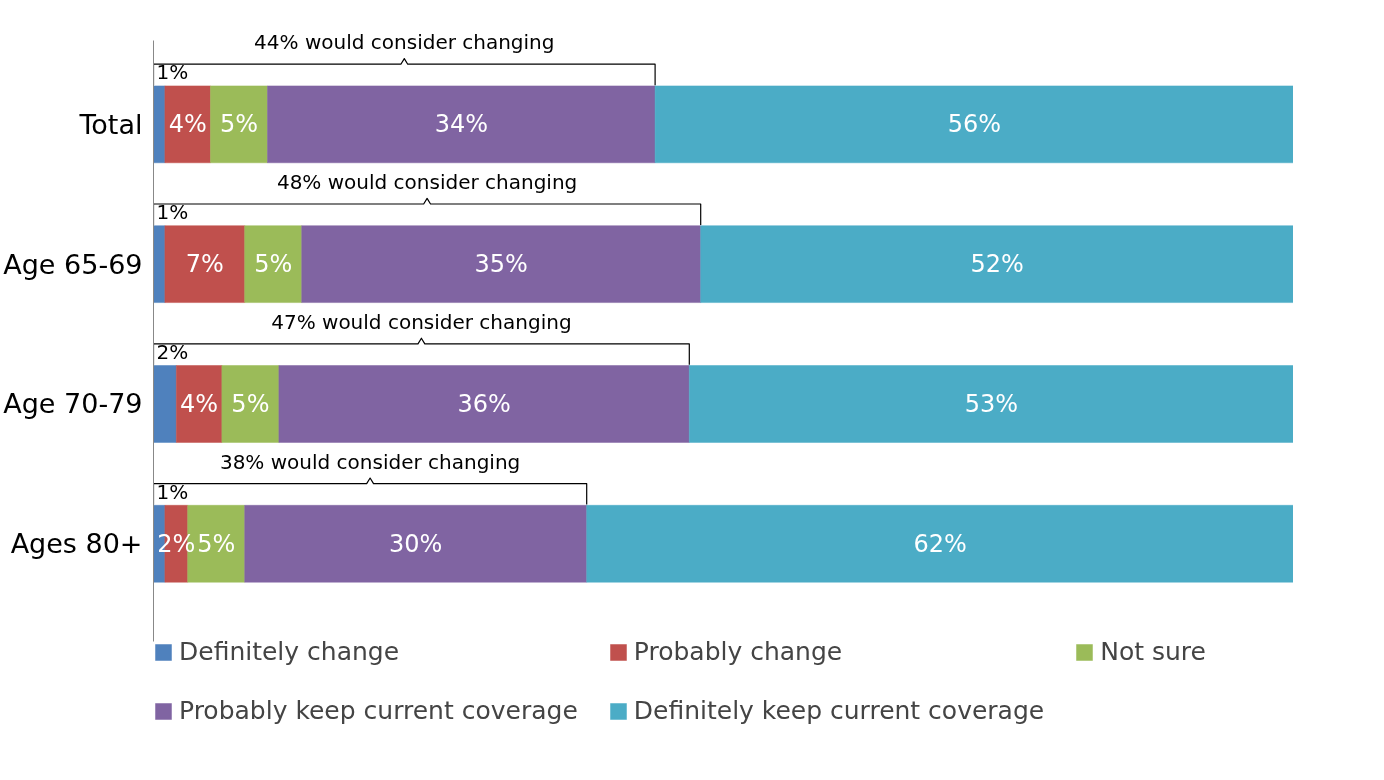  Describe the element at coordinates (378, 710) in the screenshot. I see `legend-label: Probably keep current coverage` at that location.